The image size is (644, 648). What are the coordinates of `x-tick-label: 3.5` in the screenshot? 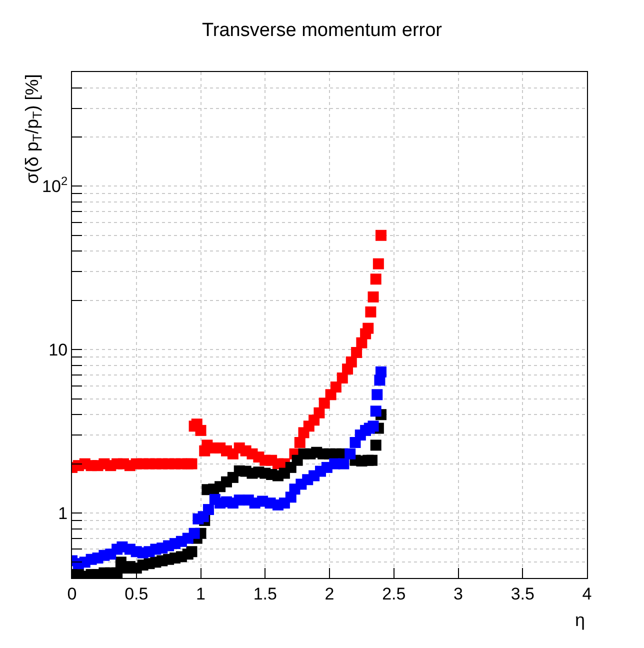 It's located at (522, 594).